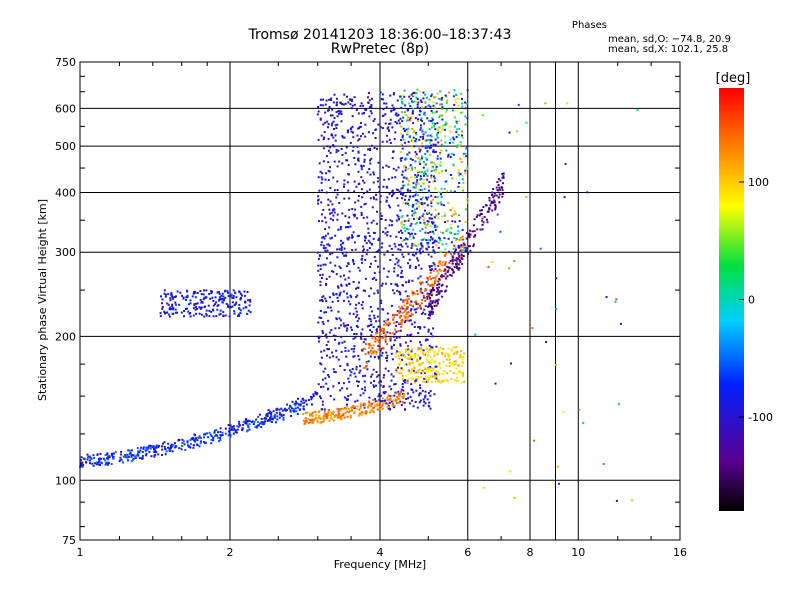  I want to click on y-tick-label: 75, so click(69, 540).